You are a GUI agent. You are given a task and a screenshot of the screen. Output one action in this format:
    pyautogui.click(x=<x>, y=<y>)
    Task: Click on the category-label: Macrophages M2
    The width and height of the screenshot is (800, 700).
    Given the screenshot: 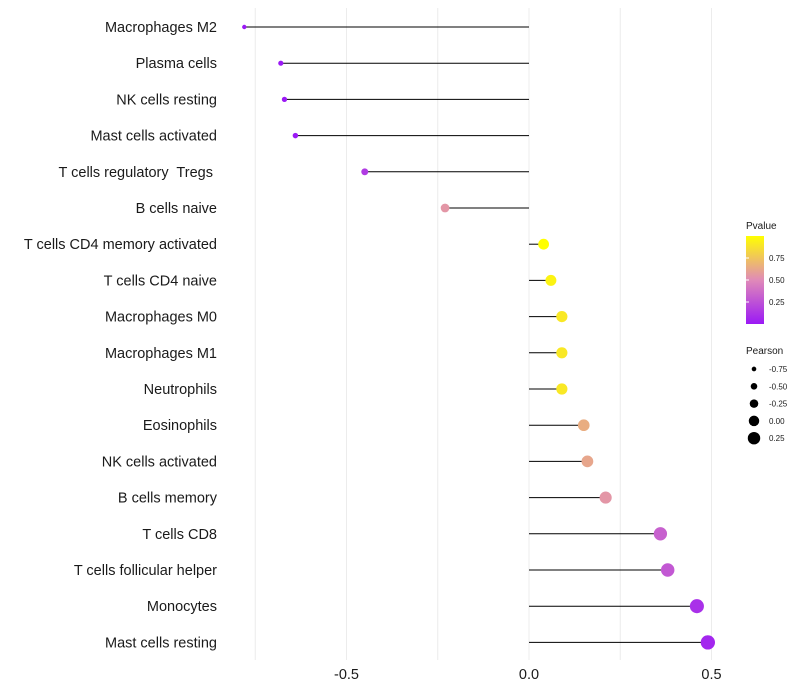 What is the action you would take?
    pyautogui.click(x=161, y=28)
    